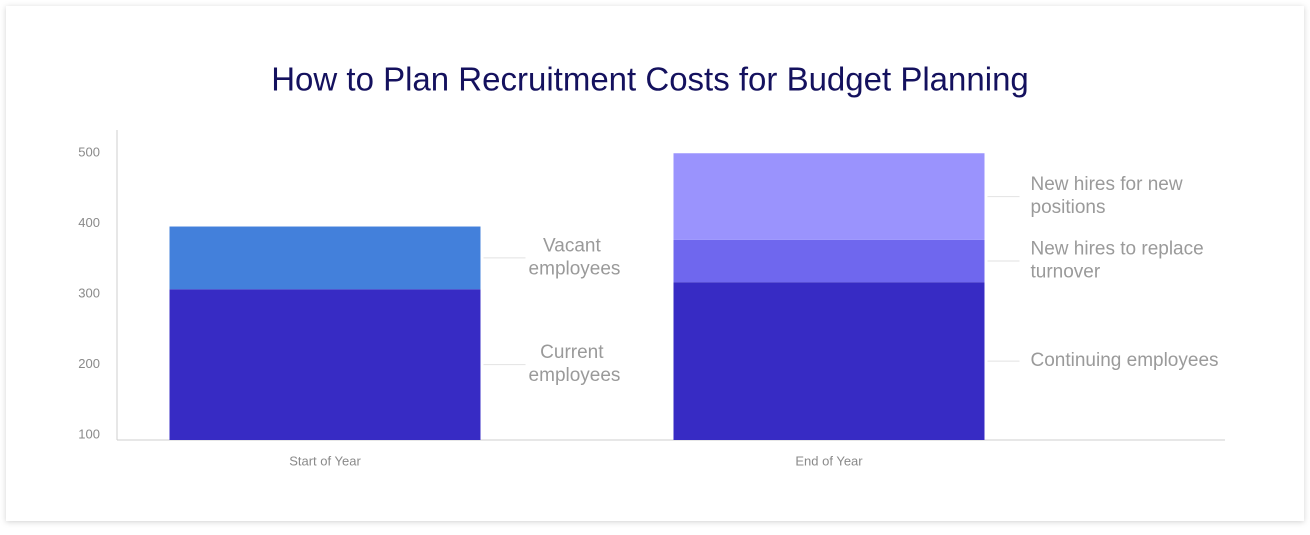 The height and width of the screenshot is (535, 1310). Describe the element at coordinates (1109, 196) in the screenshot. I see `segment-label: New hires for new positions` at that location.